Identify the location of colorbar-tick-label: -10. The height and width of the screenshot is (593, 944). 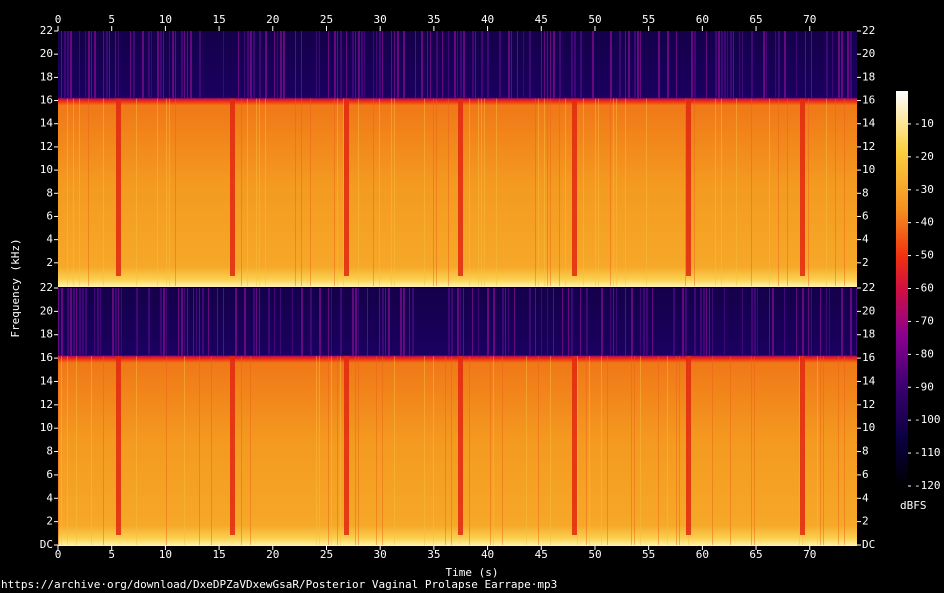
(924, 123).